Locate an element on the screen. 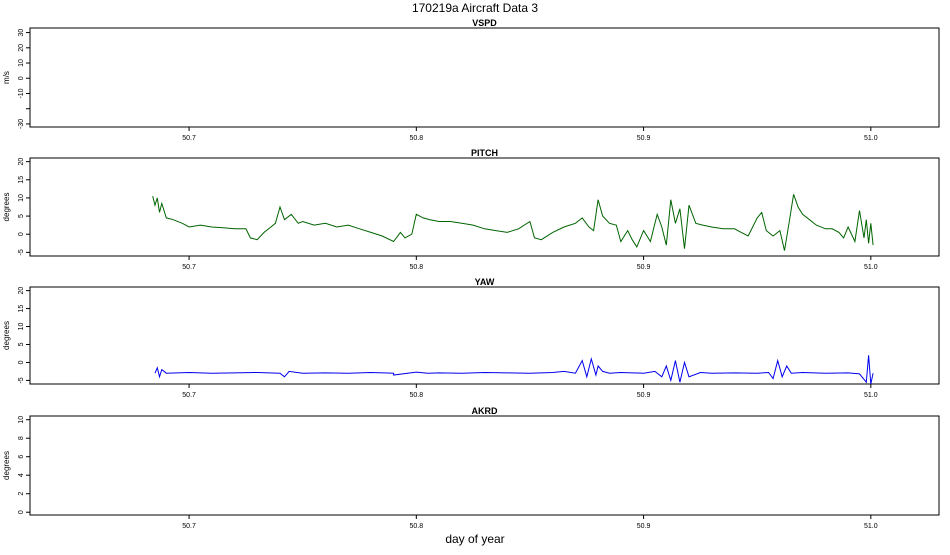  panel-title: YAW is located at coordinates (485, 282).